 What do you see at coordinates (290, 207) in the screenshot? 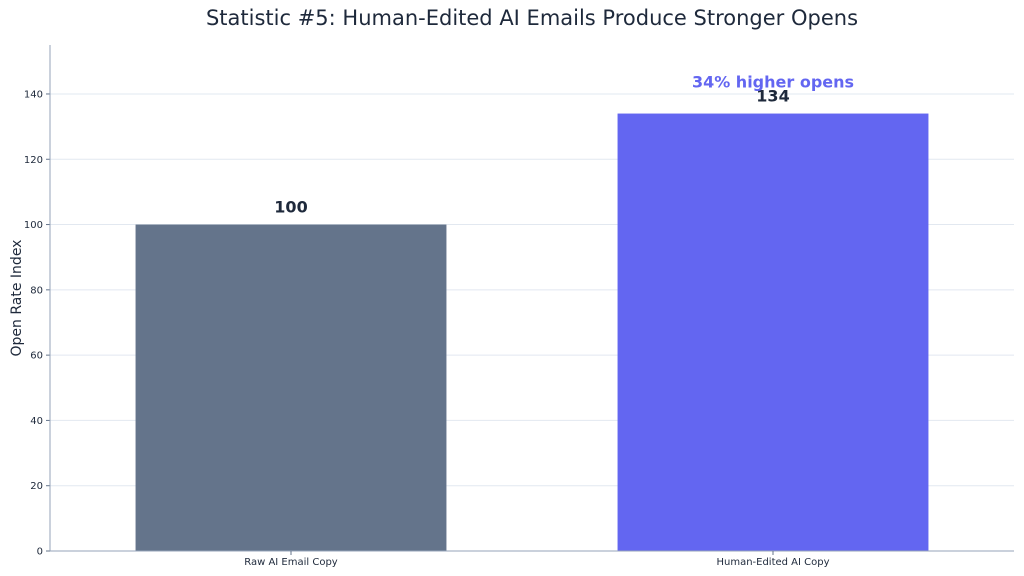
I see `data-label-1: 100` at bounding box center [290, 207].